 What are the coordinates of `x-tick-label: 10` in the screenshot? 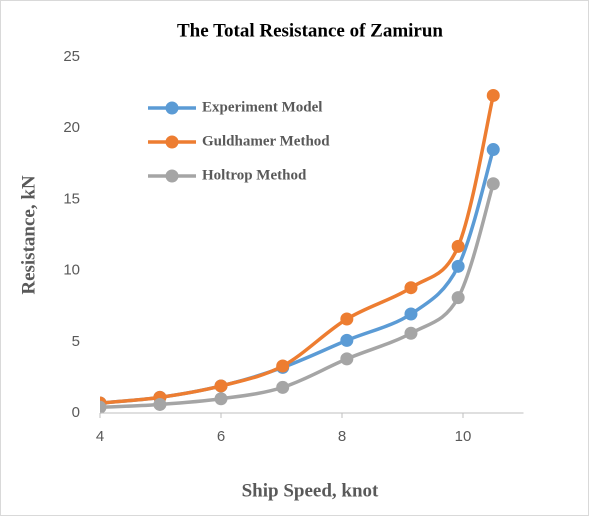 It's located at (463, 436).